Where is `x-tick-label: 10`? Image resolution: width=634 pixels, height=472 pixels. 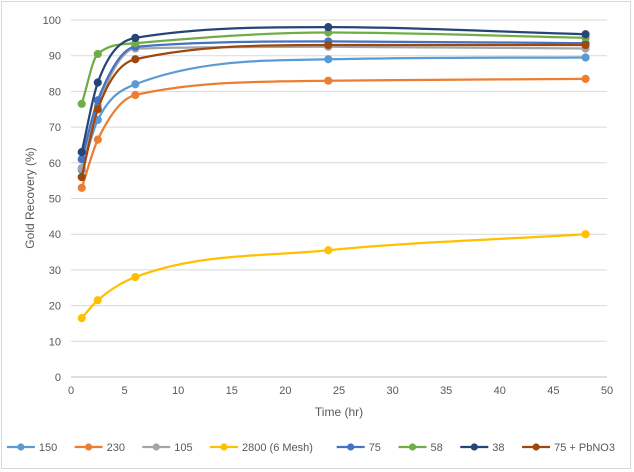
x-tick-label: 10 is located at coordinates (178, 391).